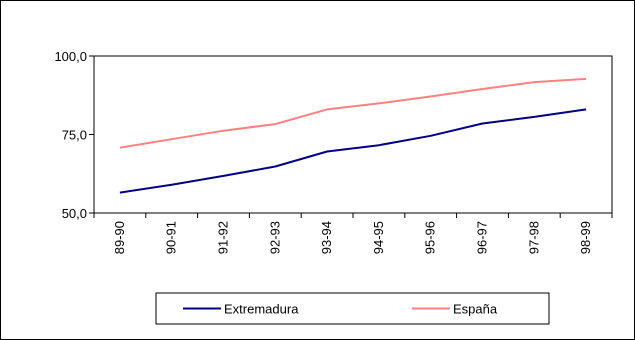 The height and width of the screenshot is (340, 635). What do you see at coordinates (223, 237) in the screenshot?
I see `x-tick-label: 91-92` at bounding box center [223, 237].